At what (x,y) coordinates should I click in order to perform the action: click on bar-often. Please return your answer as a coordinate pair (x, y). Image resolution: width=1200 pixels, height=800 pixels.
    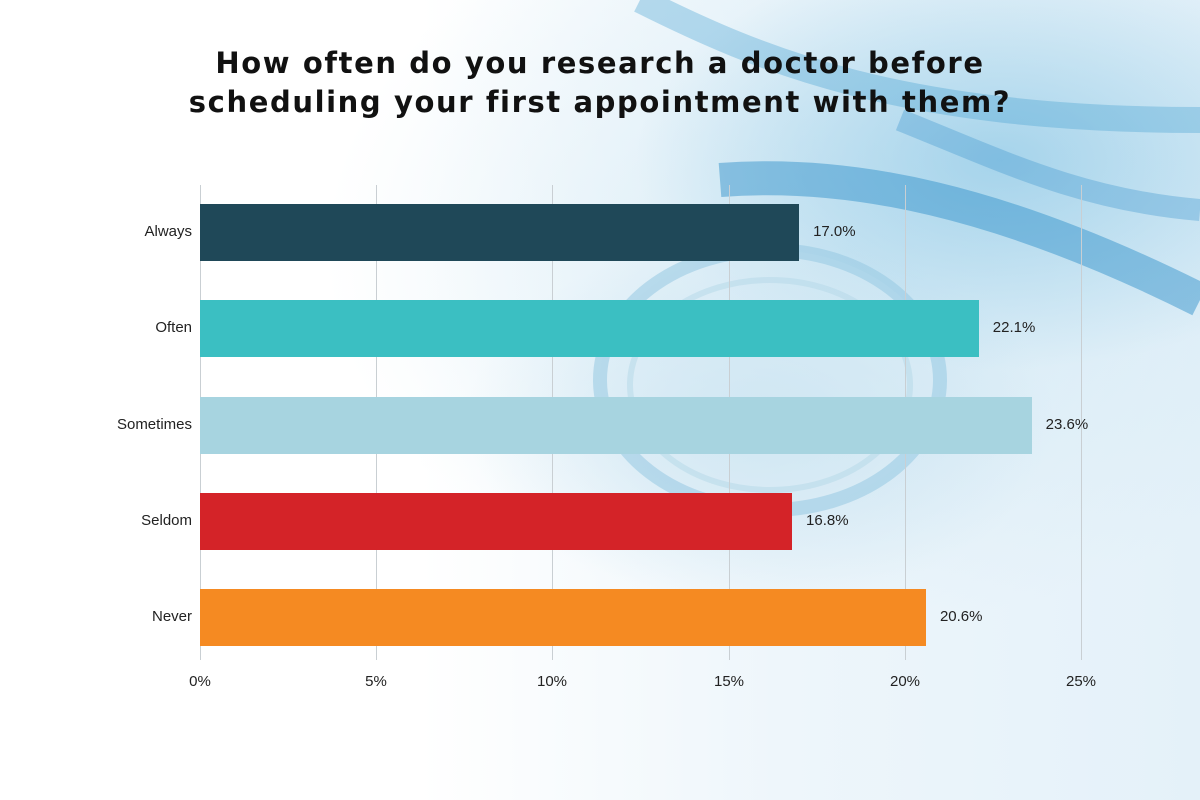
    Looking at the image, I should click on (589, 328).